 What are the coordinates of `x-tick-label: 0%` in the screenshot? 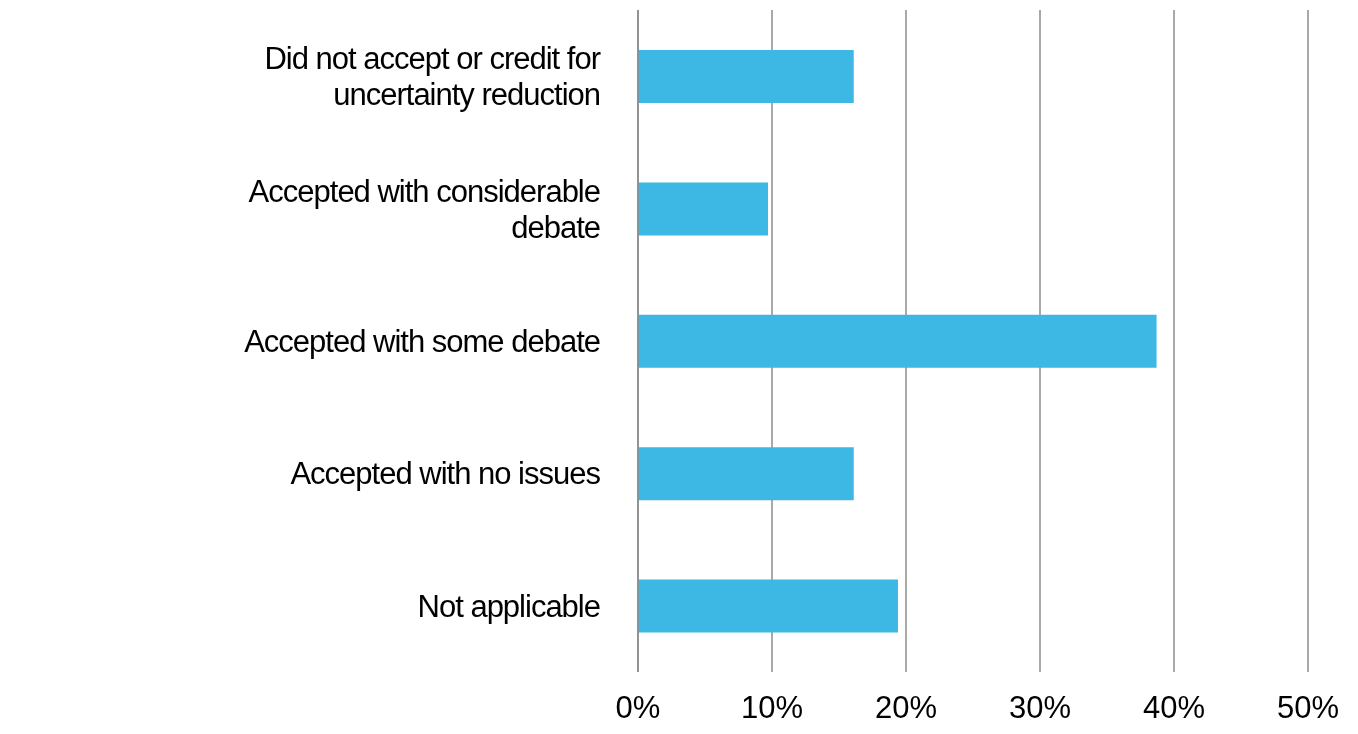 It's located at (638, 708).